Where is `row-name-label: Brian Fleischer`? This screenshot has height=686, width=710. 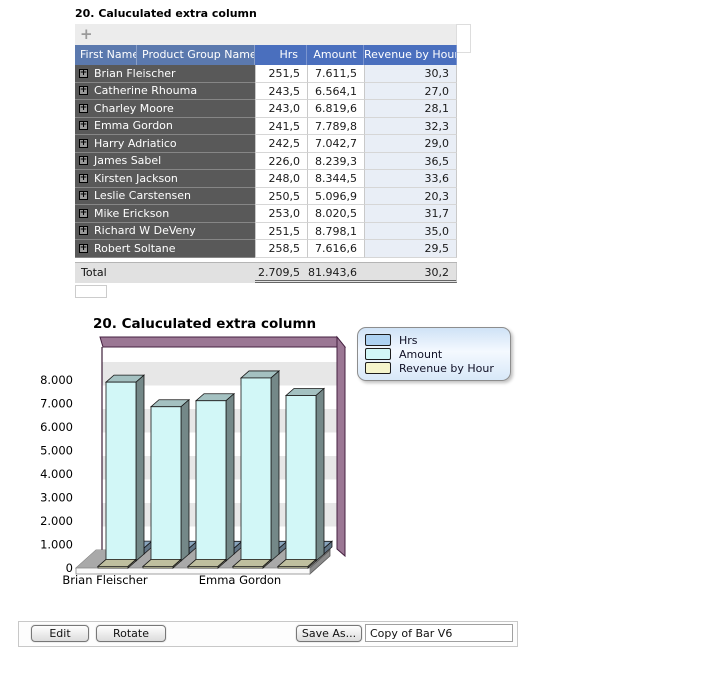 row-name-label: Brian Fleischer is located at coordinates (135, 73).